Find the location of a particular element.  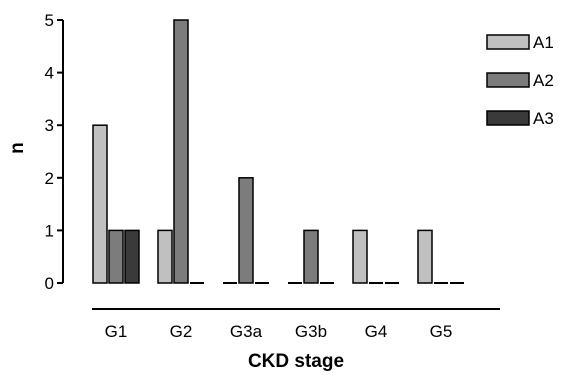

legend-label-a1: A1 is located at coordinates (543, 42).